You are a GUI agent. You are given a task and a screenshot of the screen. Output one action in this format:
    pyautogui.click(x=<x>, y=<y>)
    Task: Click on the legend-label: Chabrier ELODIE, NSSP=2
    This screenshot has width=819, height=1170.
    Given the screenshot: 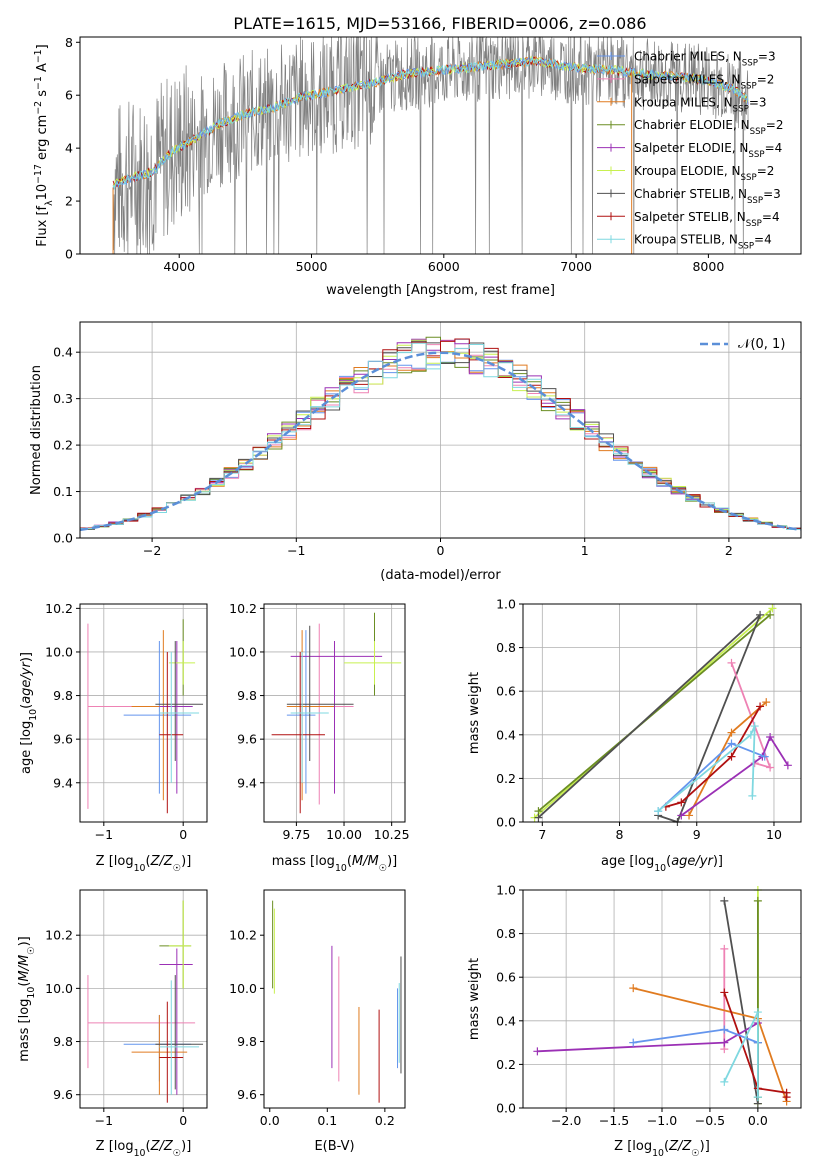 What is the action you would take?
    pyautogui.click(x=708, y=127)
    